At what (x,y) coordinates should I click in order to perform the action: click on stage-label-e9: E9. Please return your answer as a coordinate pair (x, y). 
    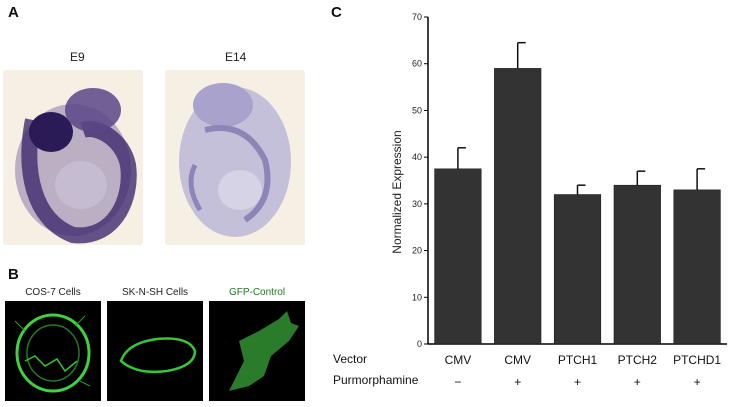
    Looking at the image, I should click on (77, 57).